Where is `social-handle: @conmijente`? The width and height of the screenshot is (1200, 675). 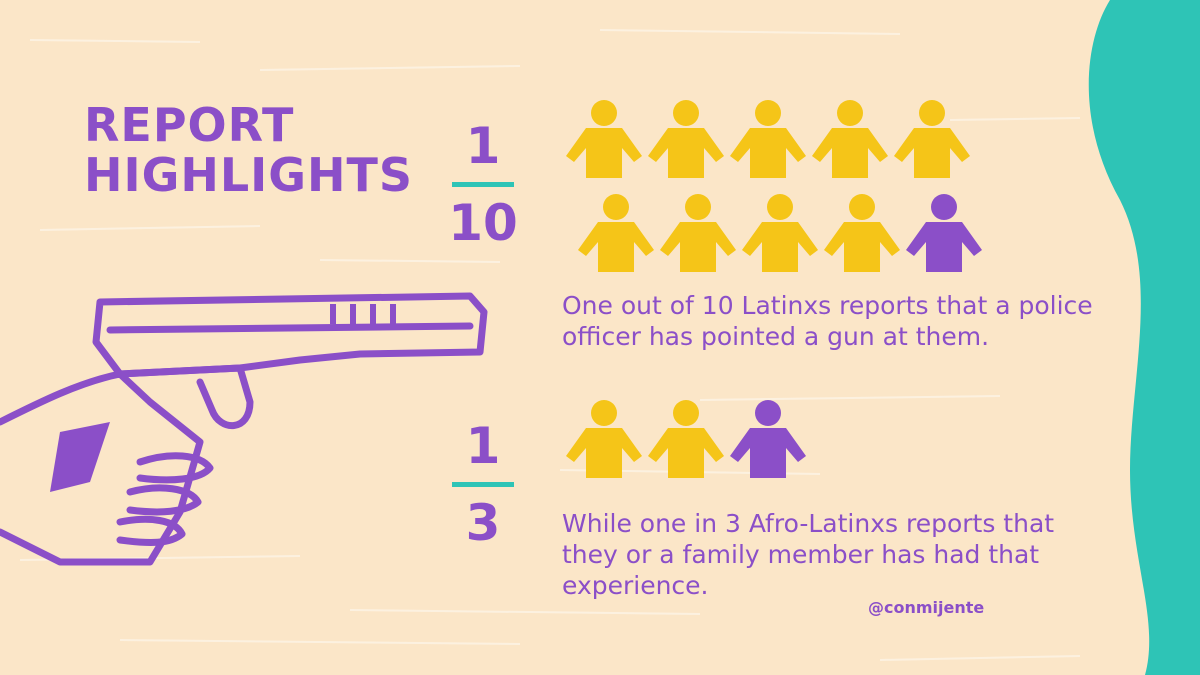
social-handle: @conmijente is located at coordinates (926, 607).